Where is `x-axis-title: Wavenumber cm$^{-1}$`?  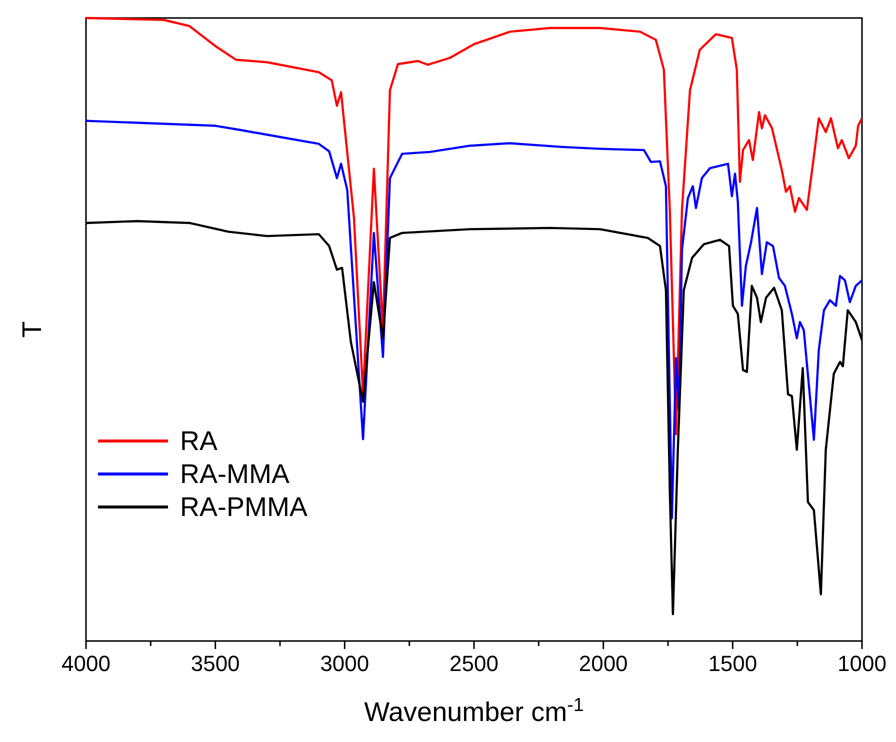
x-axis-title: Wavenumber cm$^{-1}$ is located at coordinates (474, 710).